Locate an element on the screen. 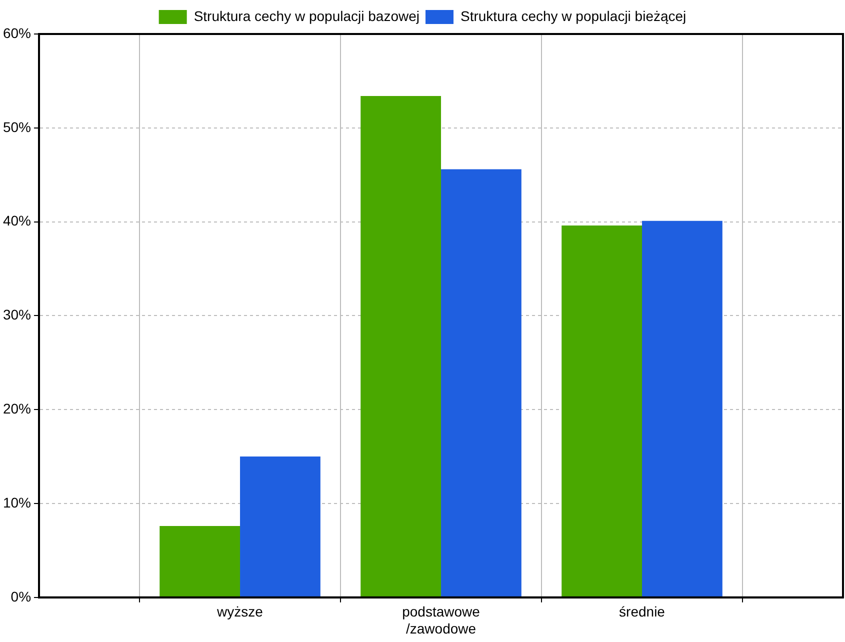 The height and width of the screenshot is (642, 845). y-tick-label: 40% is located at coordinates (17, 220).